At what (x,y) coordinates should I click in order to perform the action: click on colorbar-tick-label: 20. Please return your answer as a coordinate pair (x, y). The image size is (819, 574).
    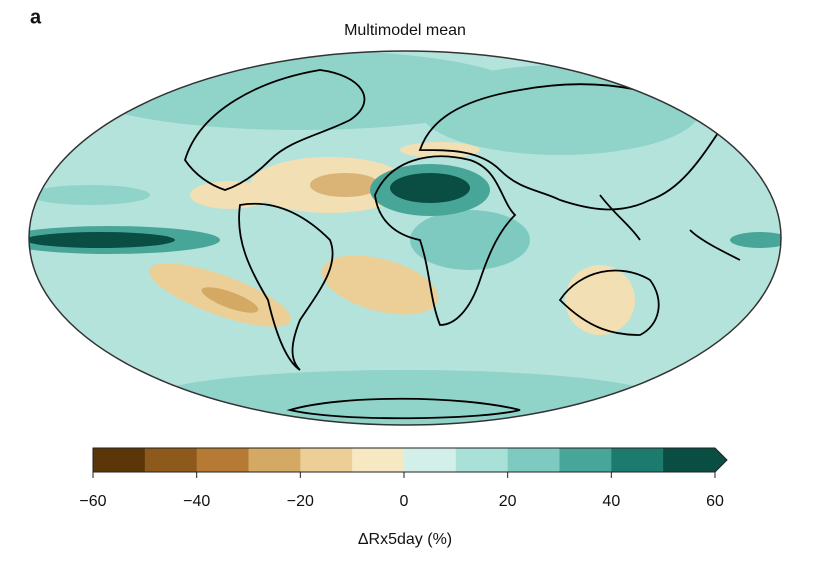
    Looking at the image, I should click on (508, 501).